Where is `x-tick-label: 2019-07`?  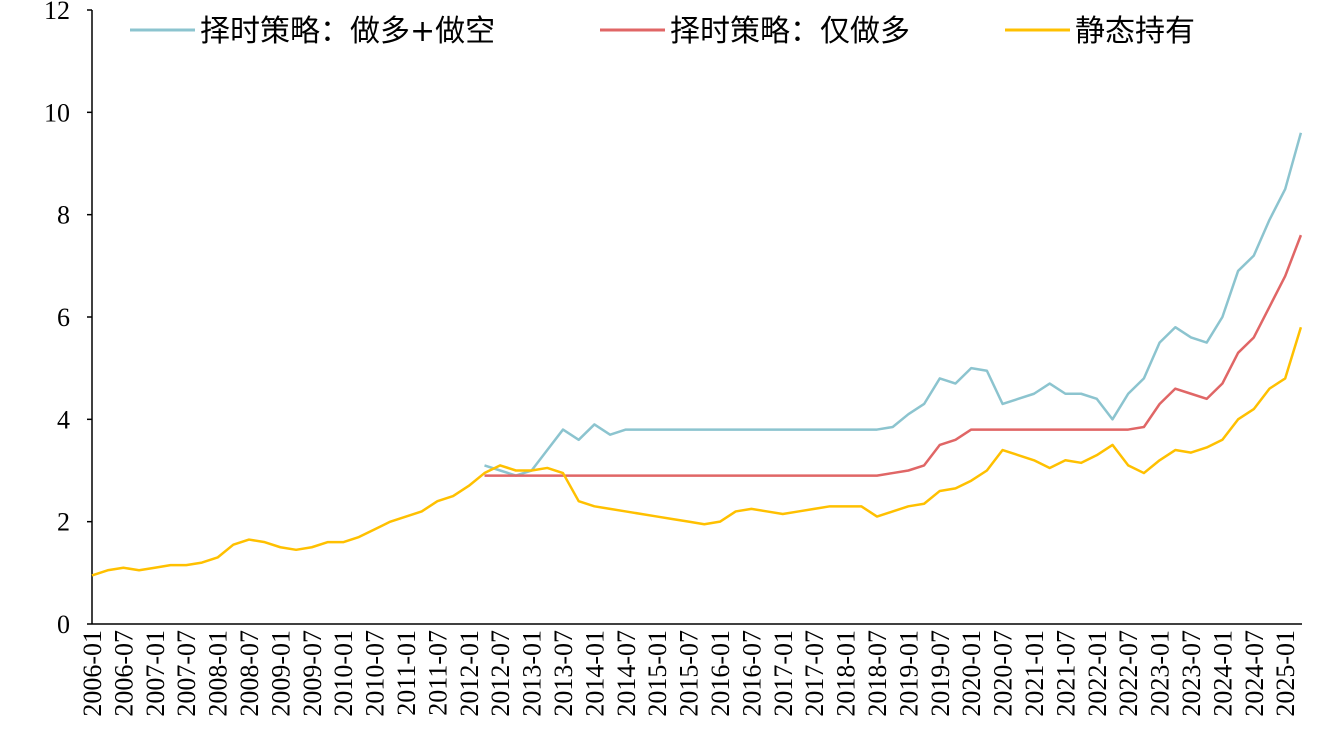 x-tick-label: 2019-07 is located at coordinates (940, 673).